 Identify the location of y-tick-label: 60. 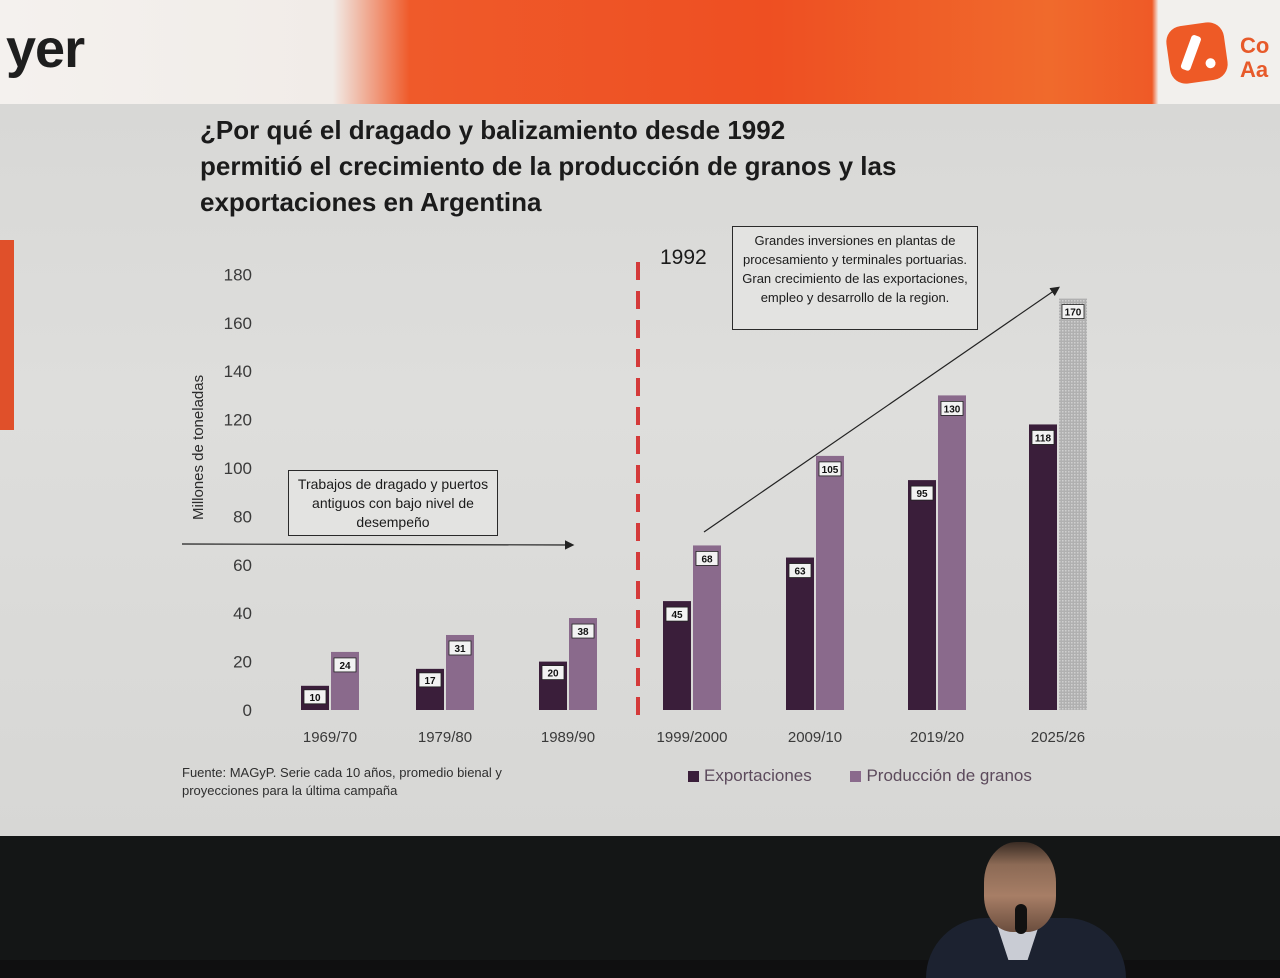
(242, 565).